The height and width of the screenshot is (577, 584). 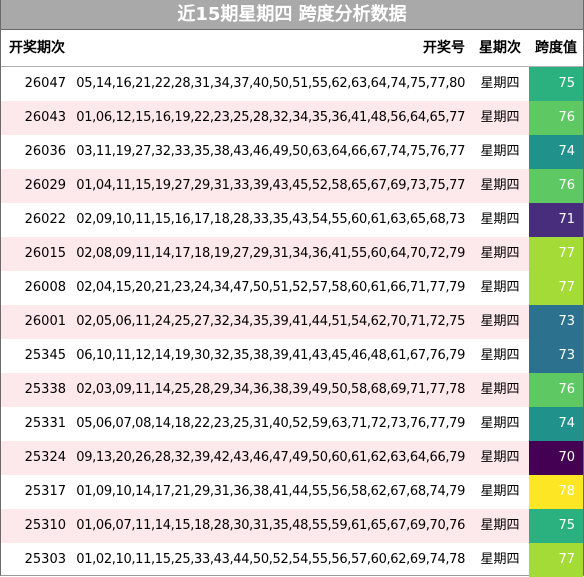 I want to click on issue-cell: 25317, so click(x=45, y=491).